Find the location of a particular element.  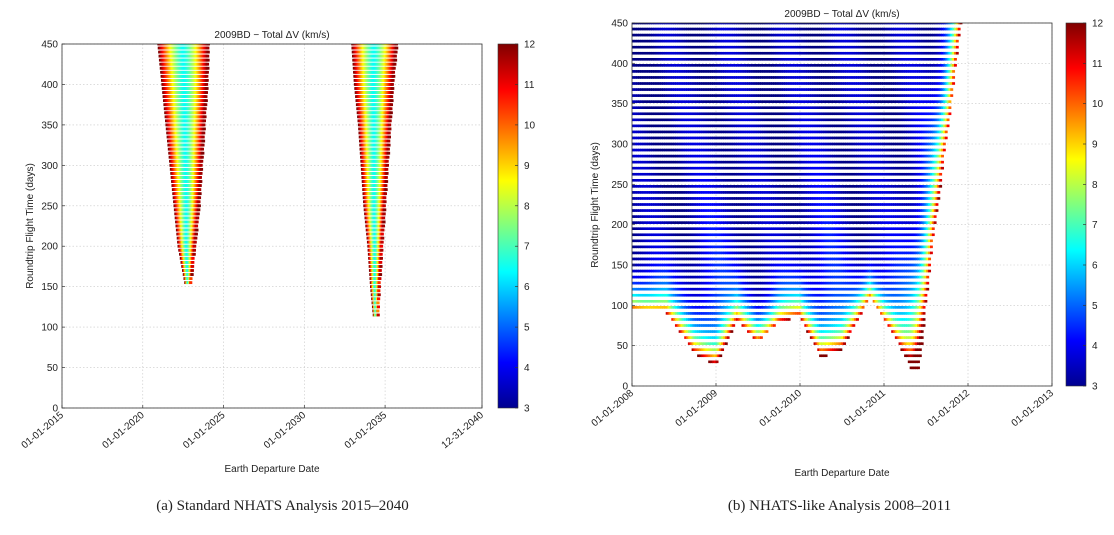

panel-a-colorbar is located at coordinates (508, 226).